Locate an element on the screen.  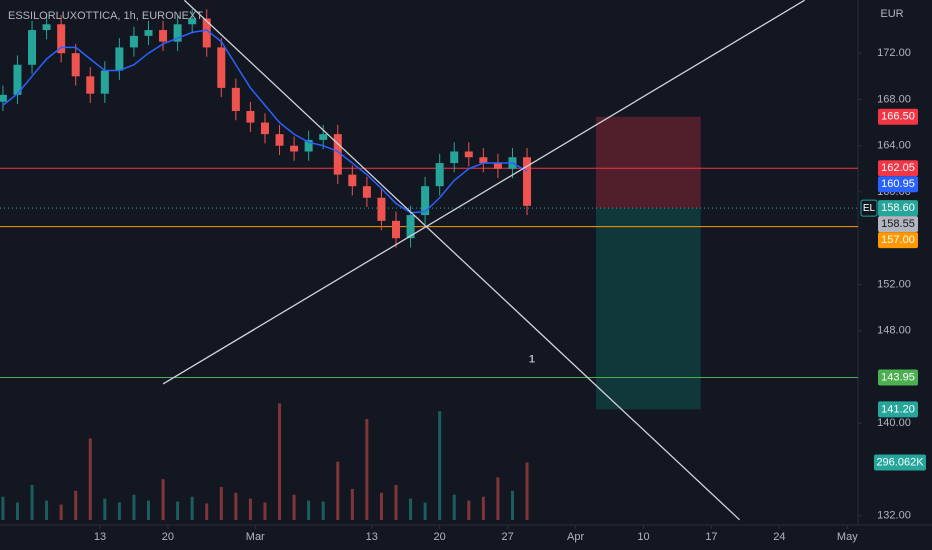
x-tick-label: Mar is located at coordinates (255, 537).